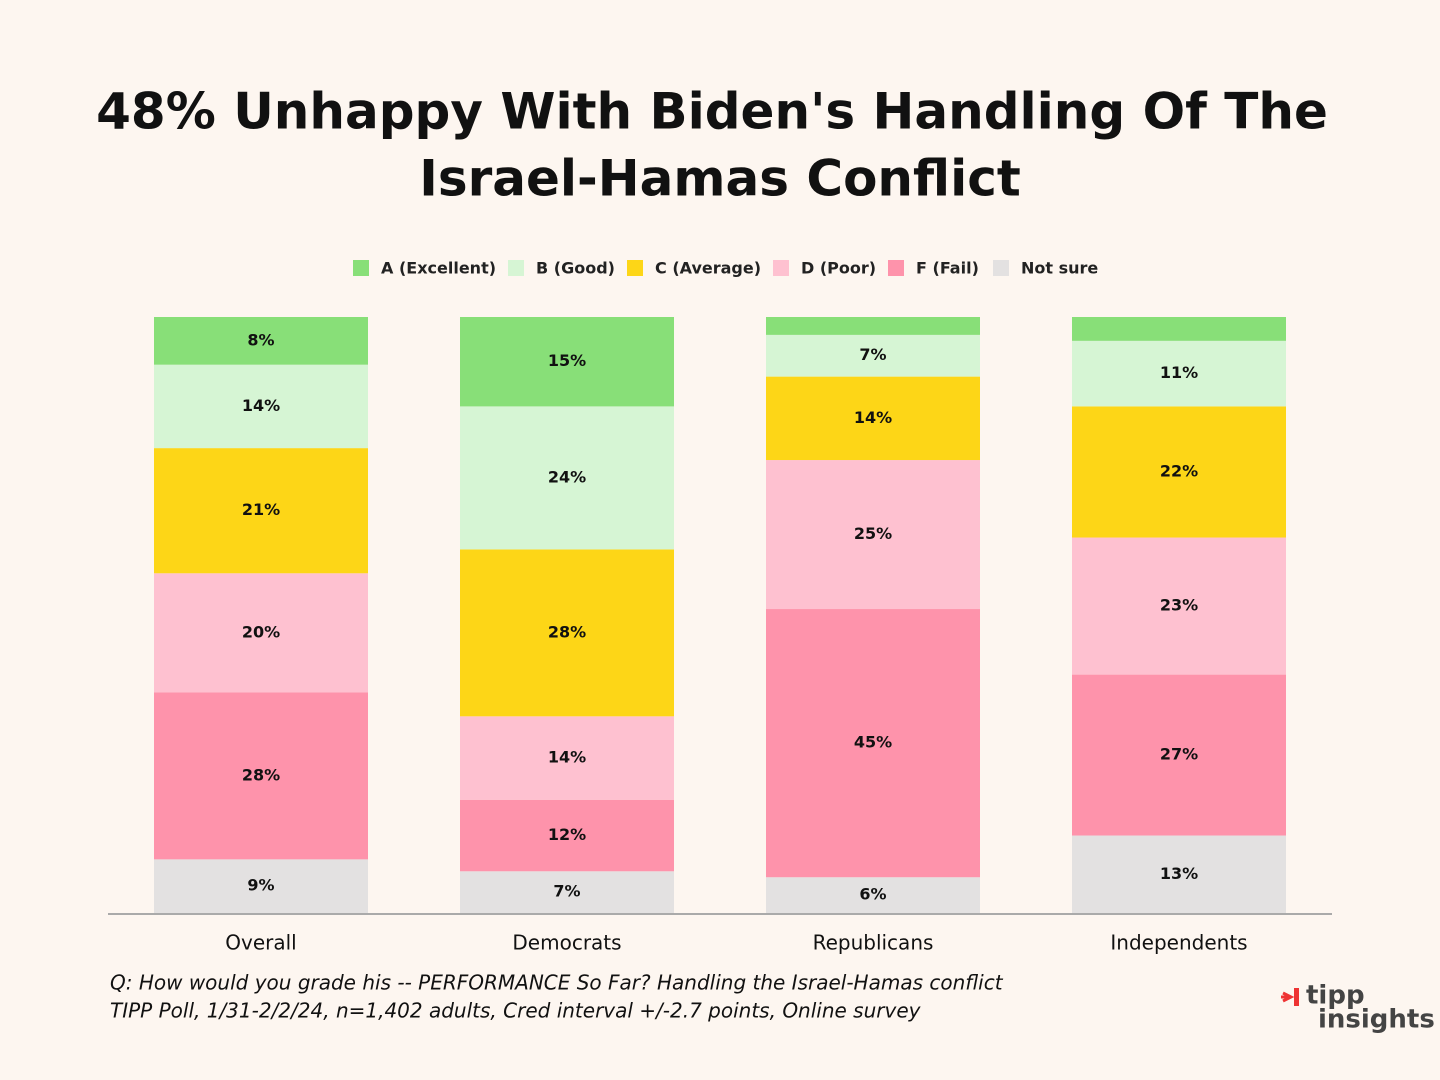 Image resolution: width=1440 pixels, height=1080 pixels. Describe the element at coordinates (438, 268) in the screenshot. I see `legend-label: A (Excellent)` at that location.